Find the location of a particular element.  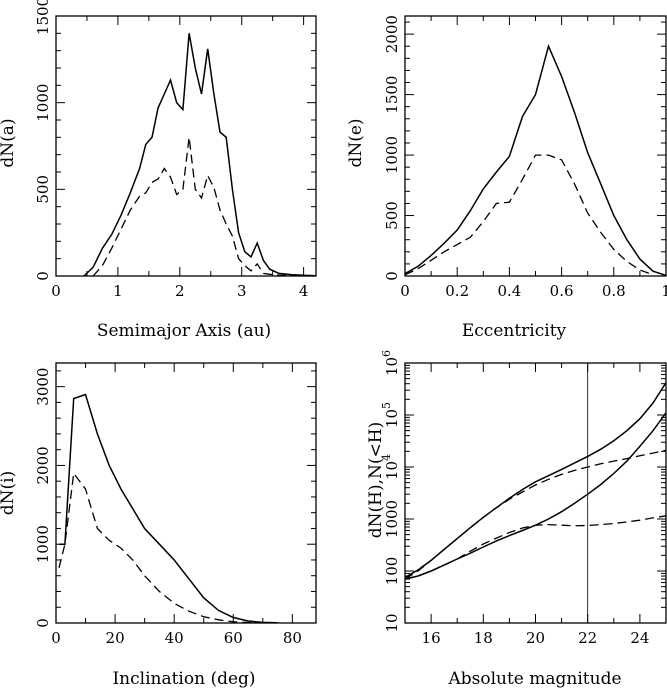

y-tick-label: 105 is located at coordinates (390, 415).